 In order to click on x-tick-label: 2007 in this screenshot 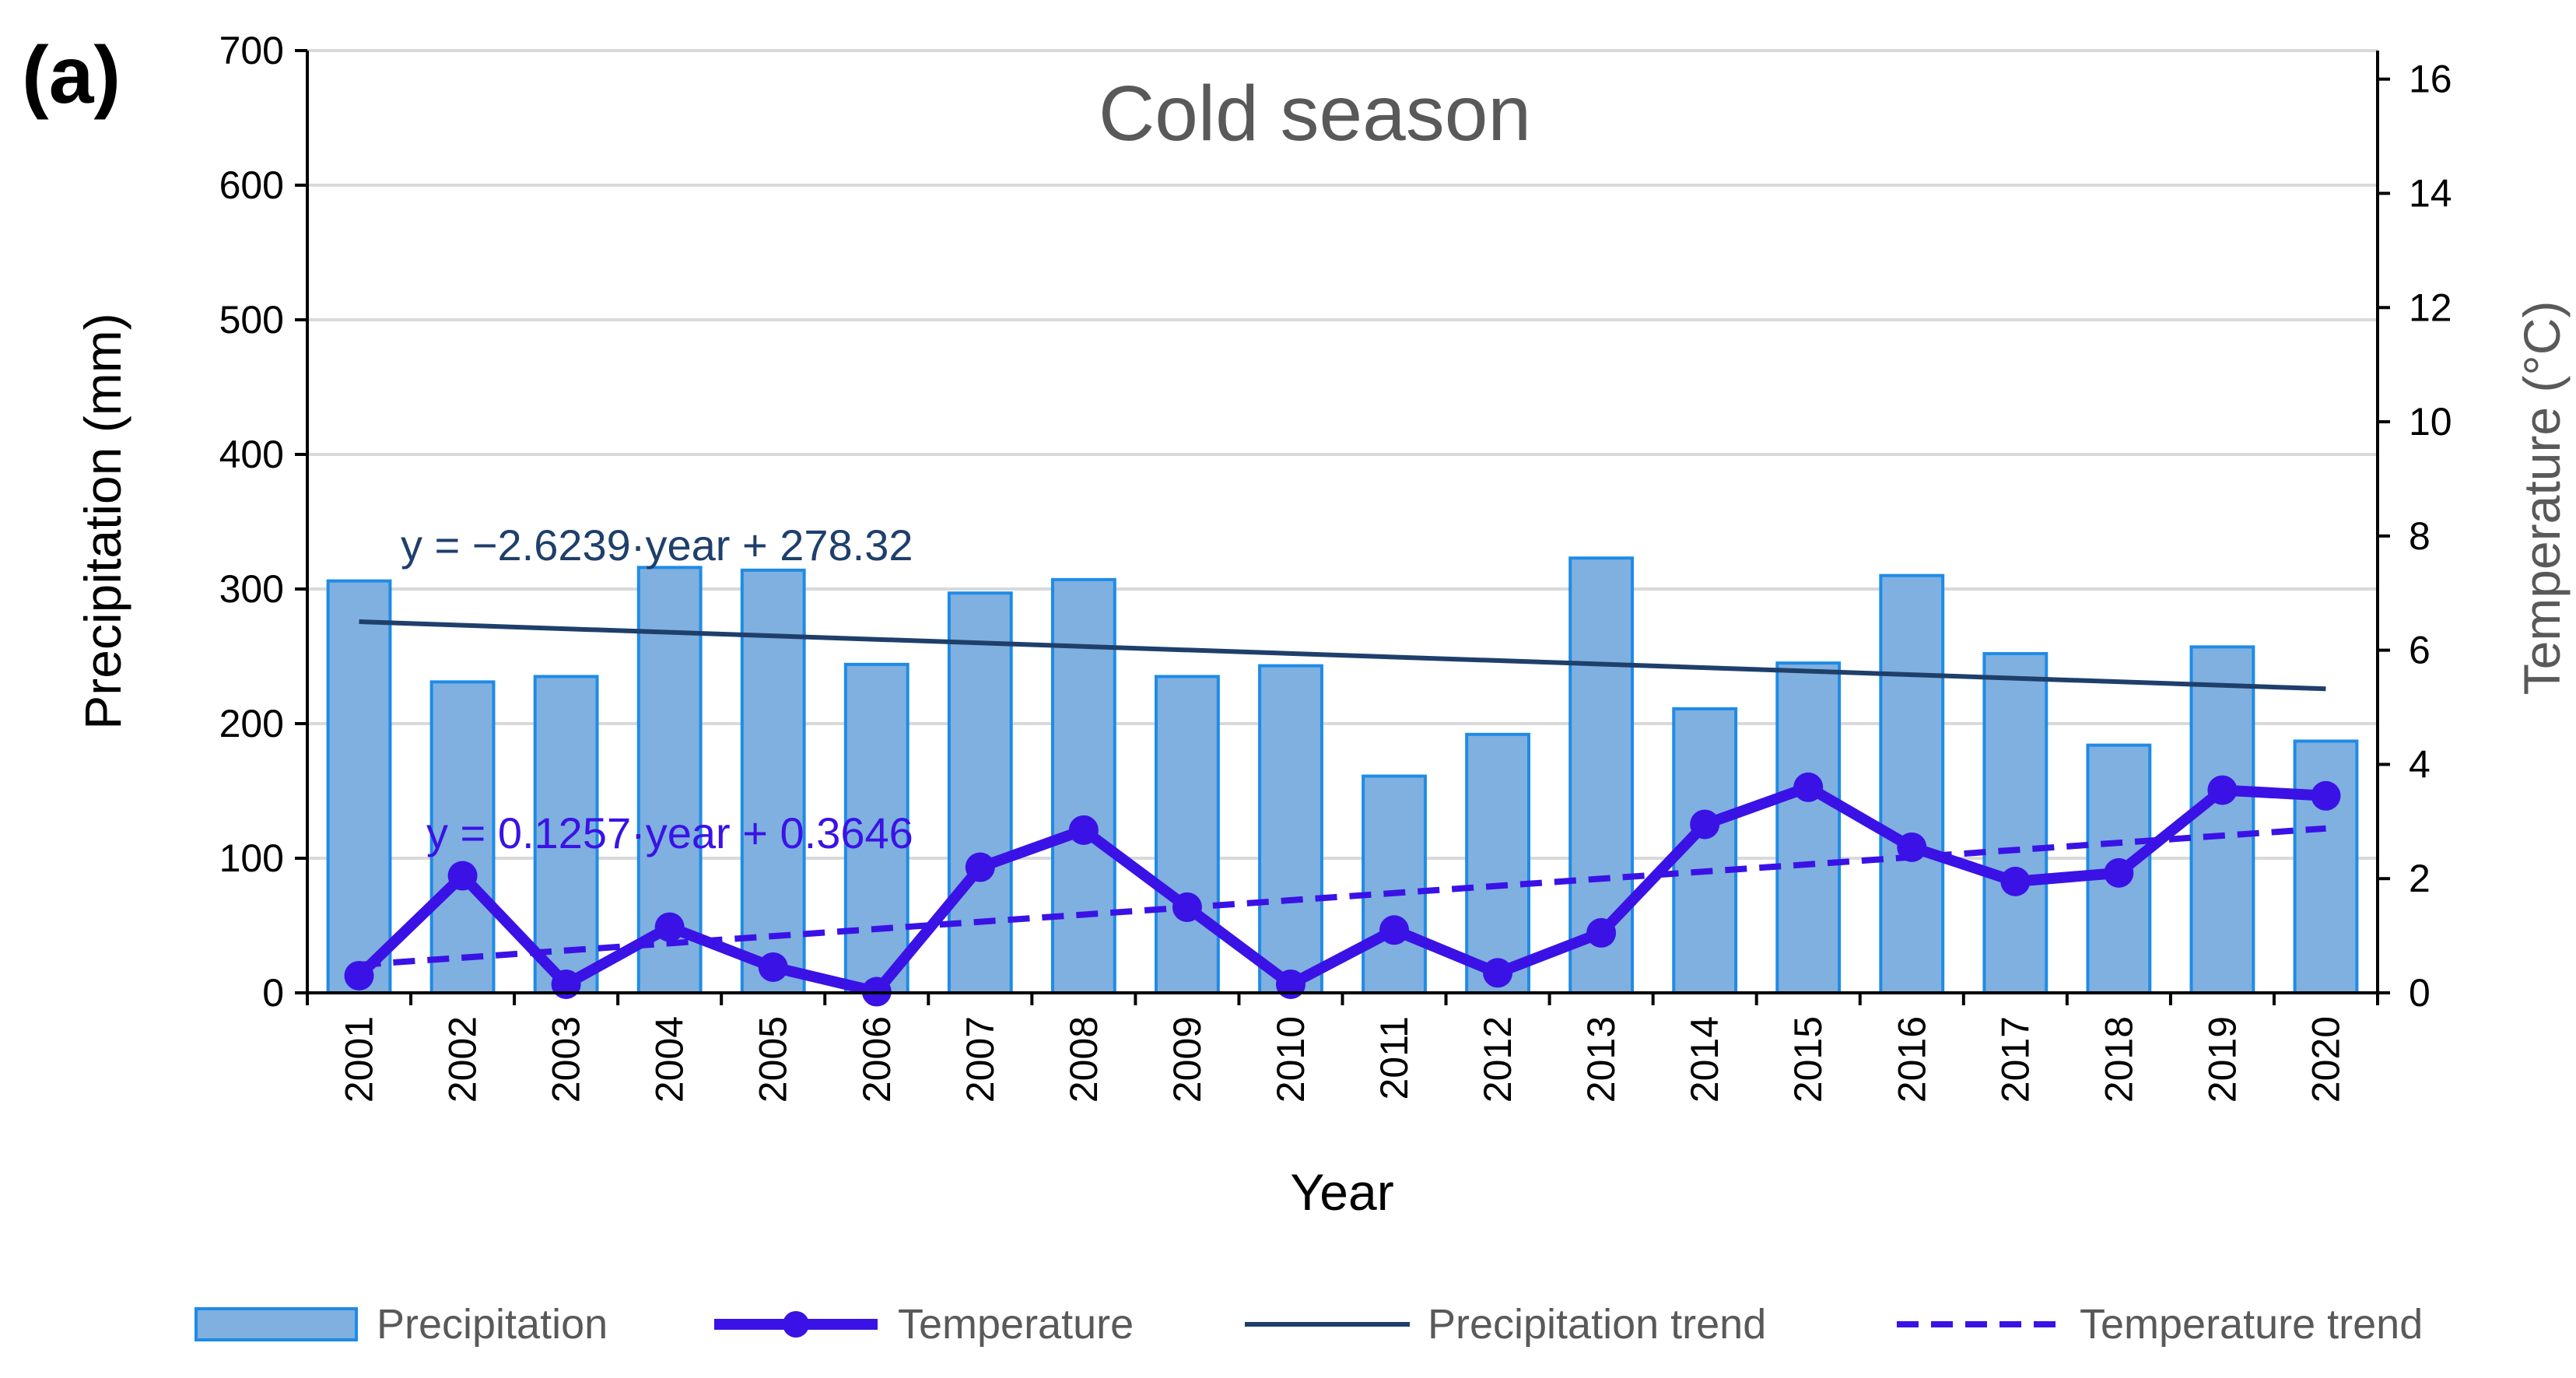, I will do `click(980, 1059)`.